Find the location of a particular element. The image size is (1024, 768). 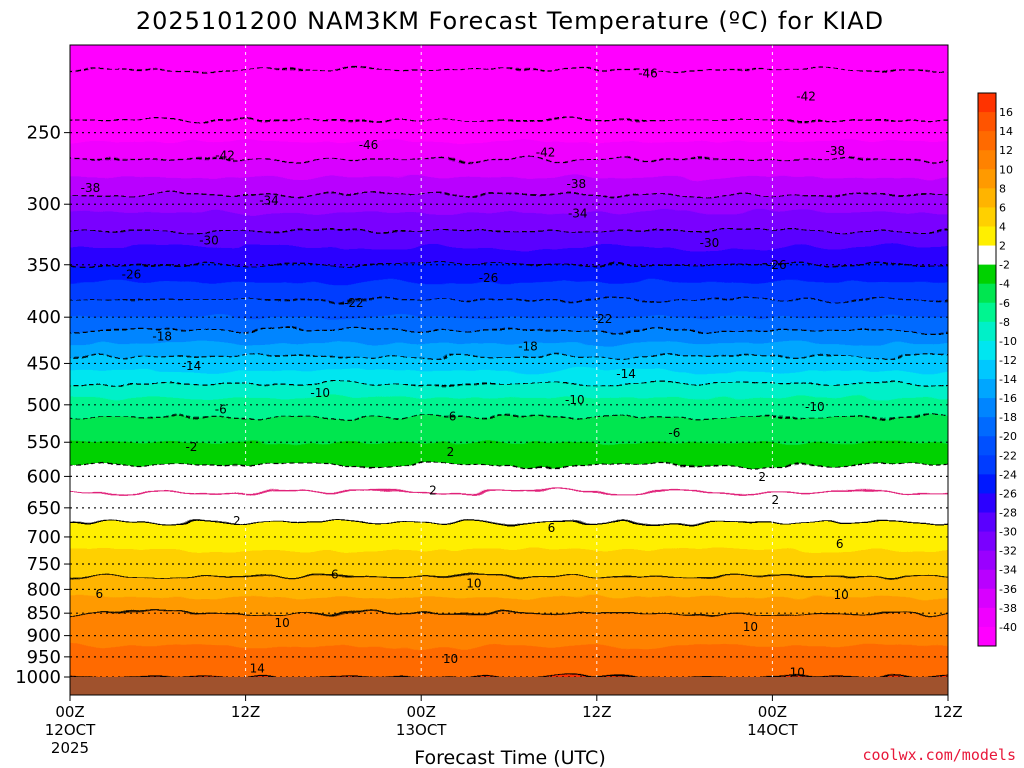

credit-label: coolwx.com/models is located at coordinates (939, 755).